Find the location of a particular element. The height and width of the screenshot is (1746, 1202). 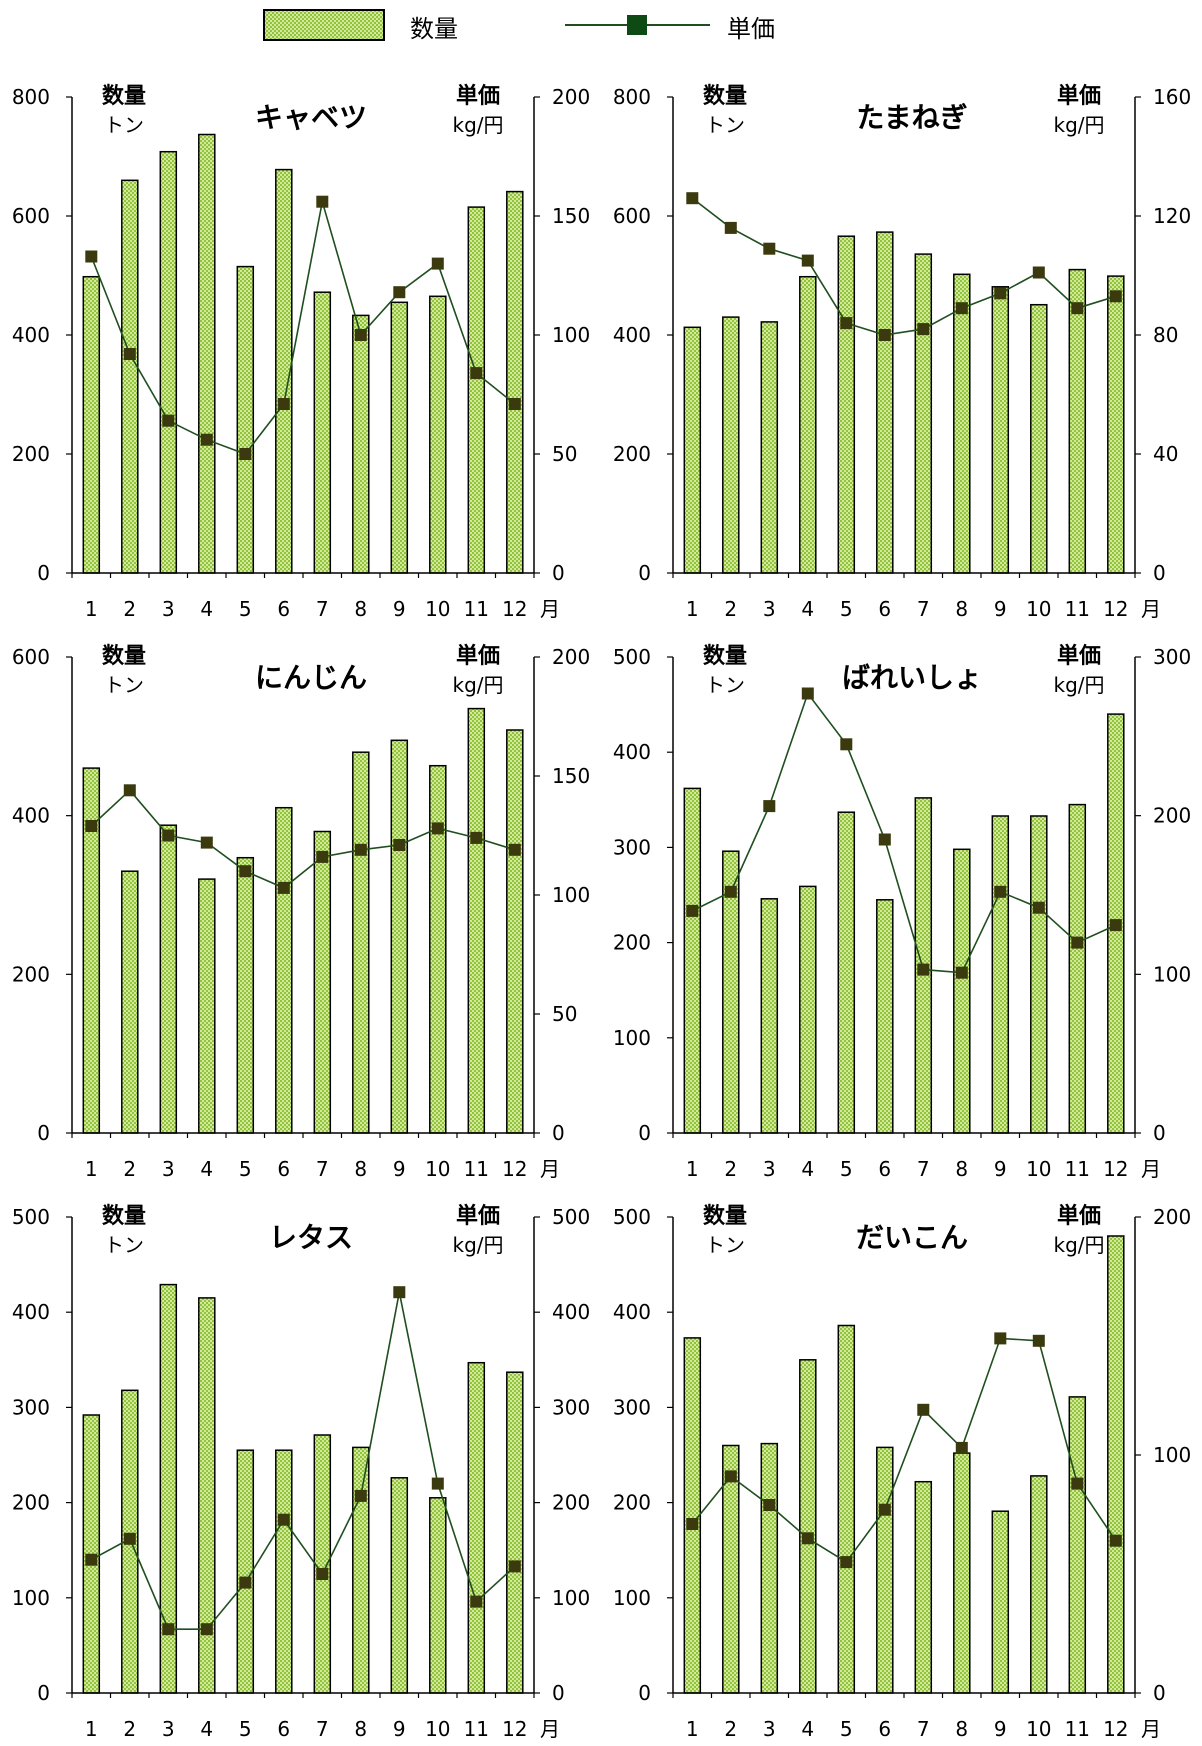

right-tick-label: 100 is located at coordinates (571, 895).